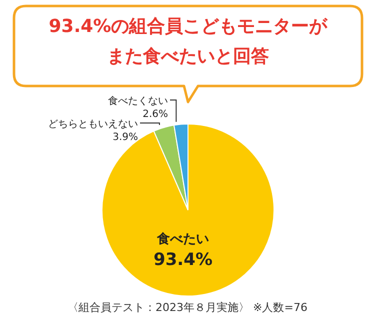 The image size is (375, 323). Describe the element at coordinates (138, 101) in the screenshot. I see `slice-label: 食べたくない` at that location.